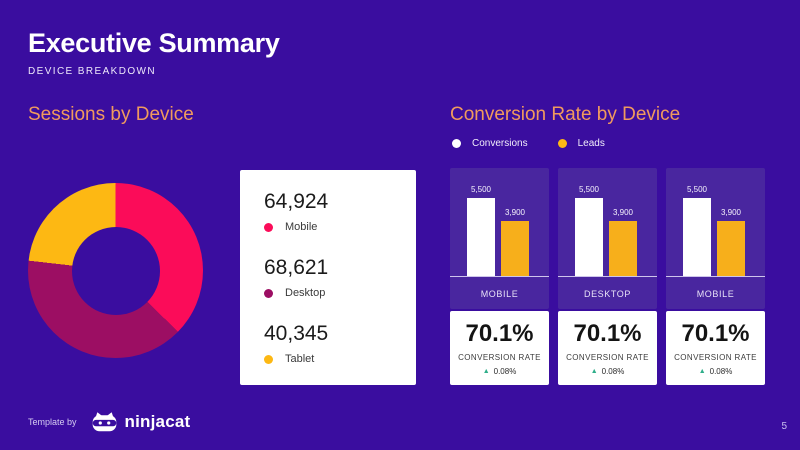  I want to click on desktop-dot-icon, so click(268, 293).